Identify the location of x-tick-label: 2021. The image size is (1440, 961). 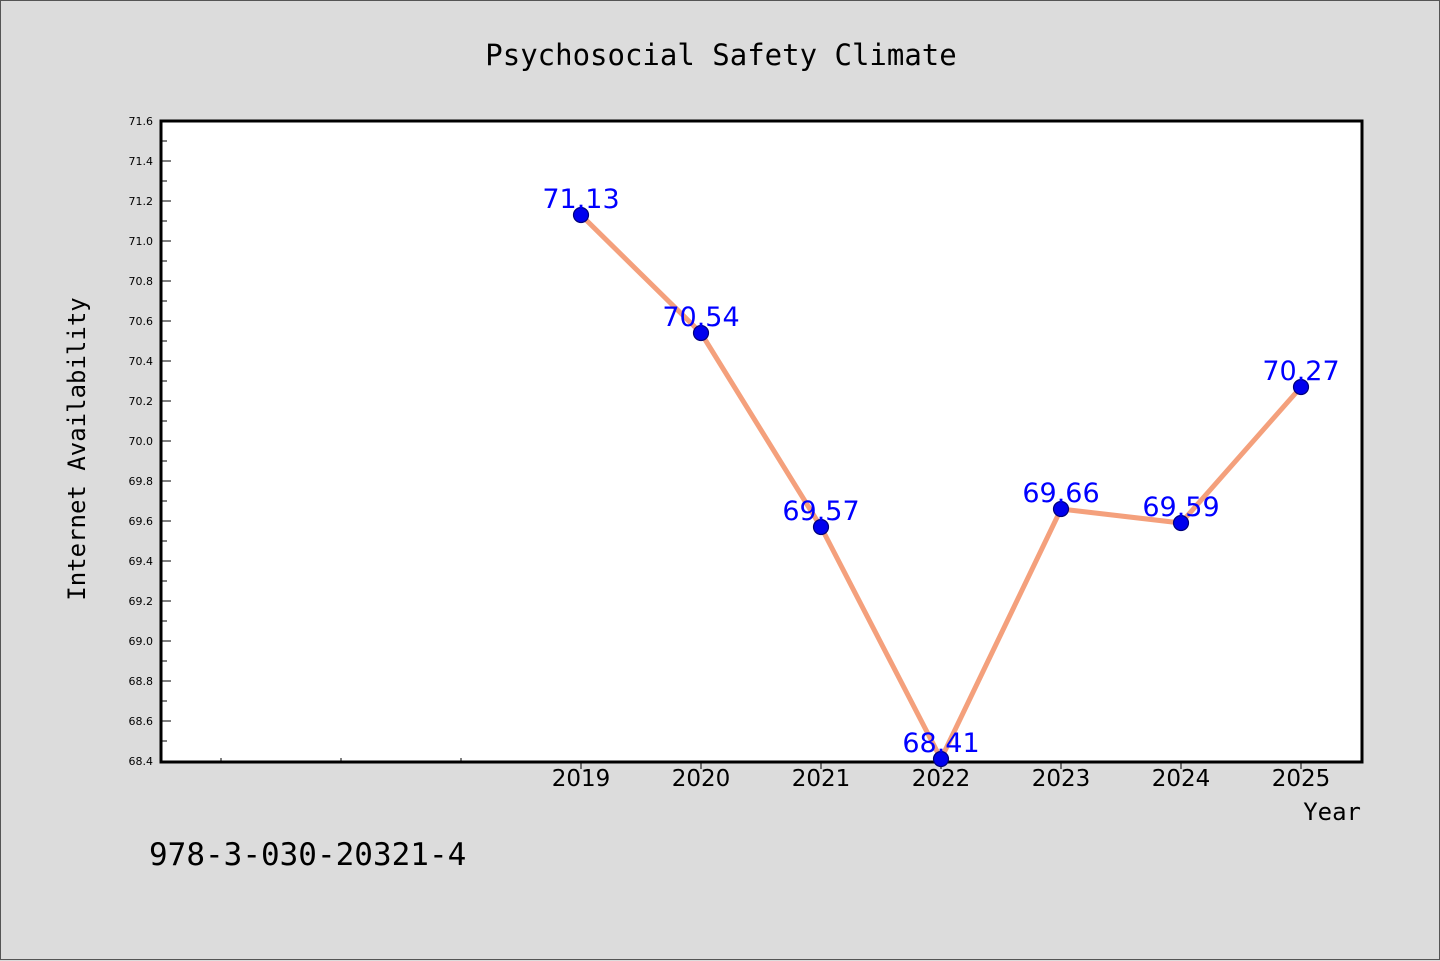
(821, 779).